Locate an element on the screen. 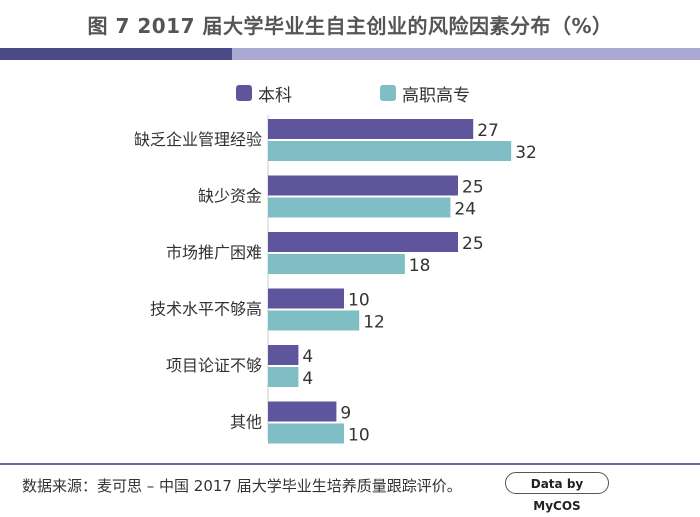 The width and height of the screenshot is (700, 517). source-note: 数据来源：麦可思 – 中国 2017 届大学毕业生培养质量跟踪评价。 is located at coordinates (242, 486).